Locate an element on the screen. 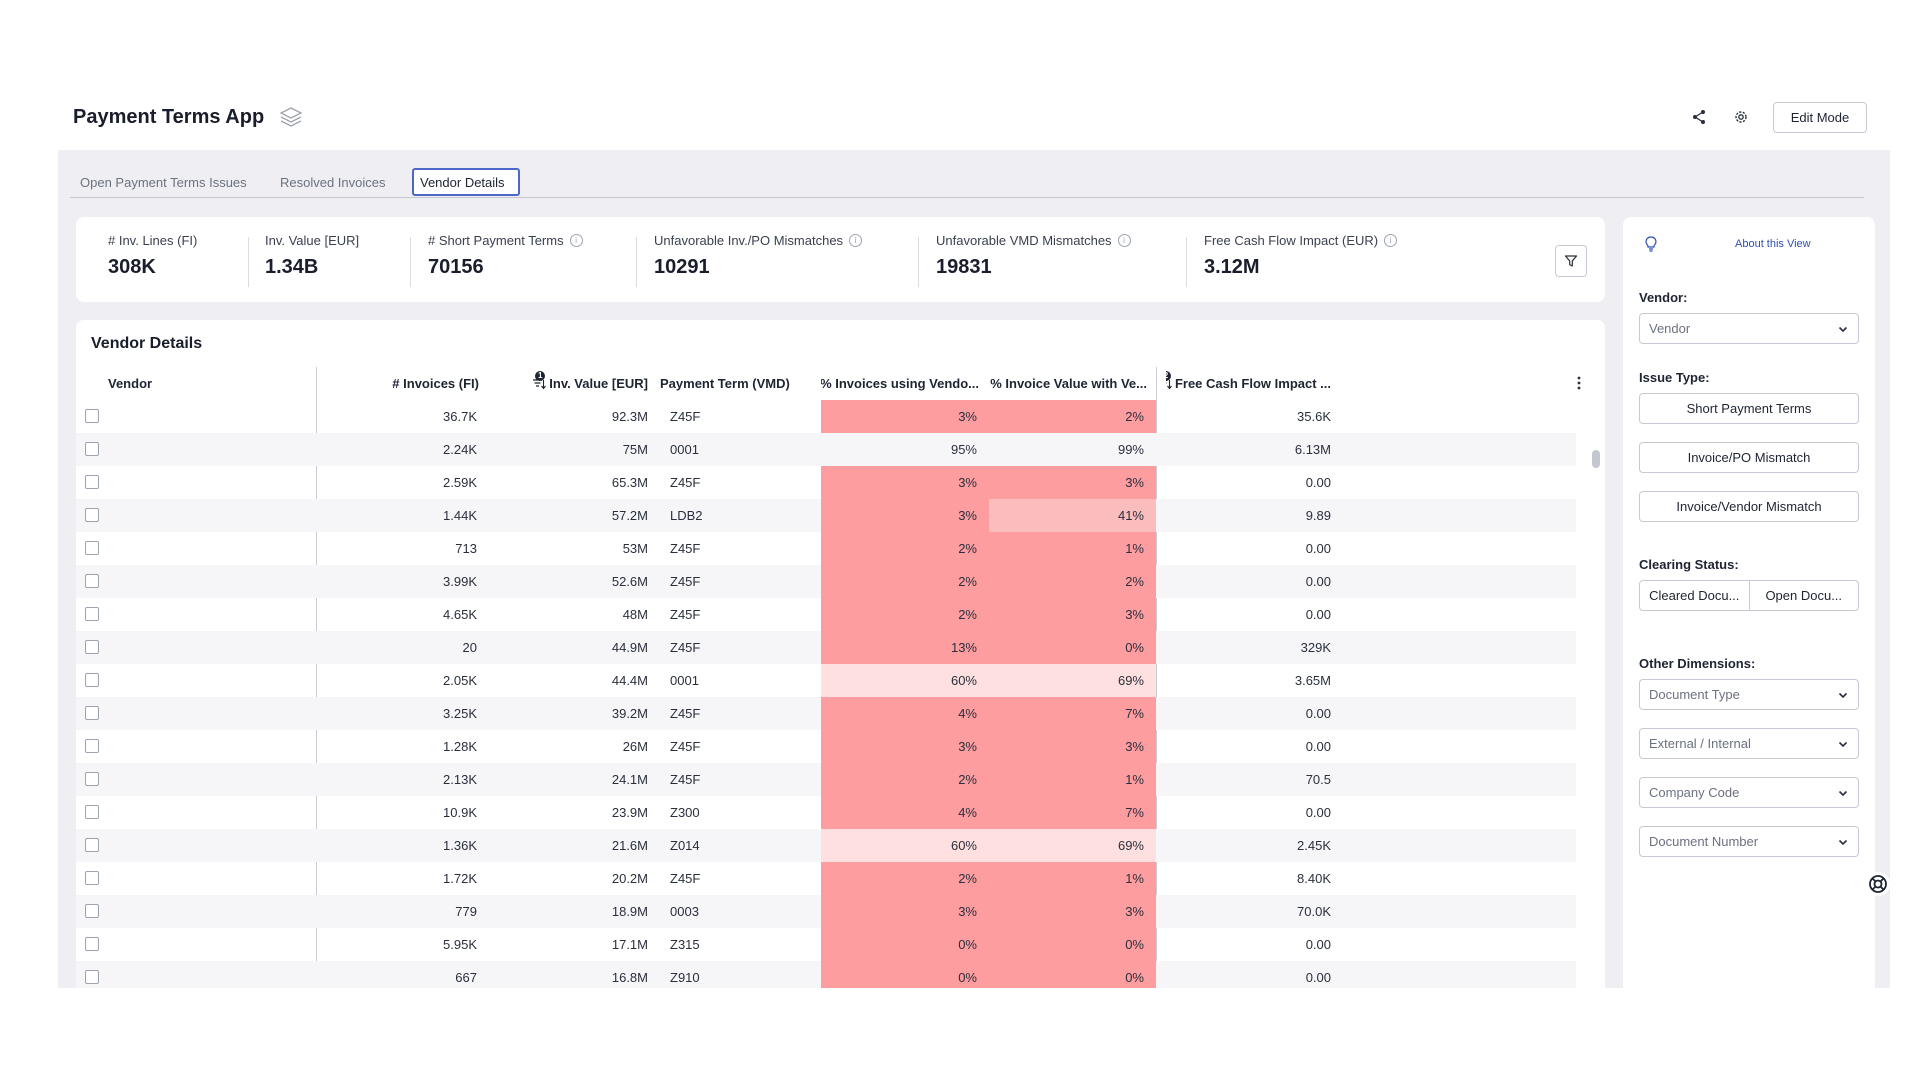 Image resolution: width=1920 pixels, height=1080 pixels. column-header-vendor: Vendor is located at coordinates (130, 383).